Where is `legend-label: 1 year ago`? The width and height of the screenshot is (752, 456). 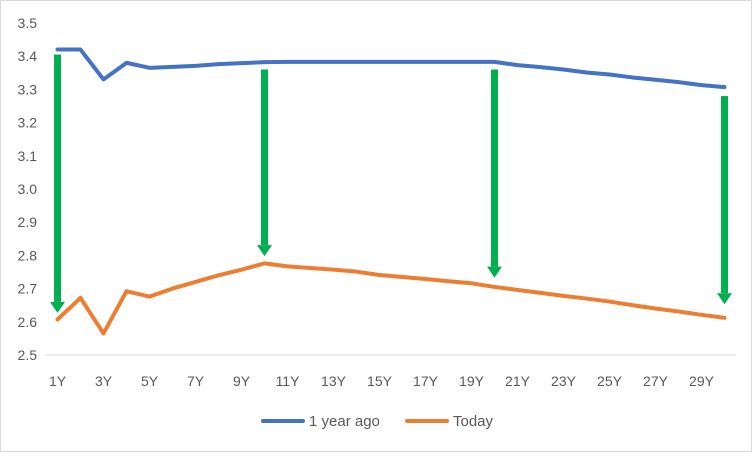
legend-label: 1 year ago is located at coordinates (344, 421).